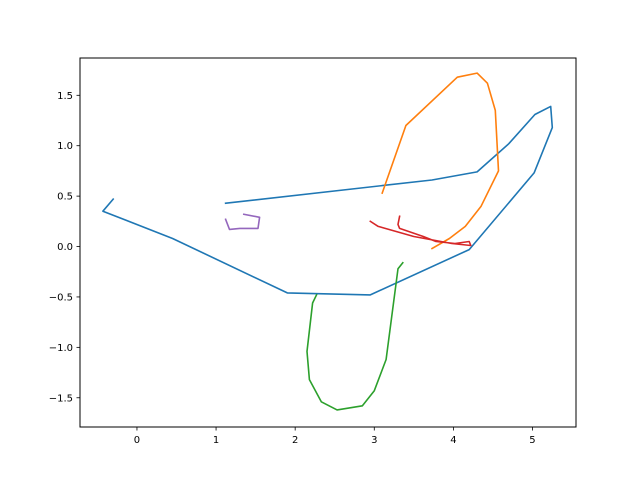 This screenshot has height=480, width=640. I want to click on x-tick-label: 5, so click(532, 440).